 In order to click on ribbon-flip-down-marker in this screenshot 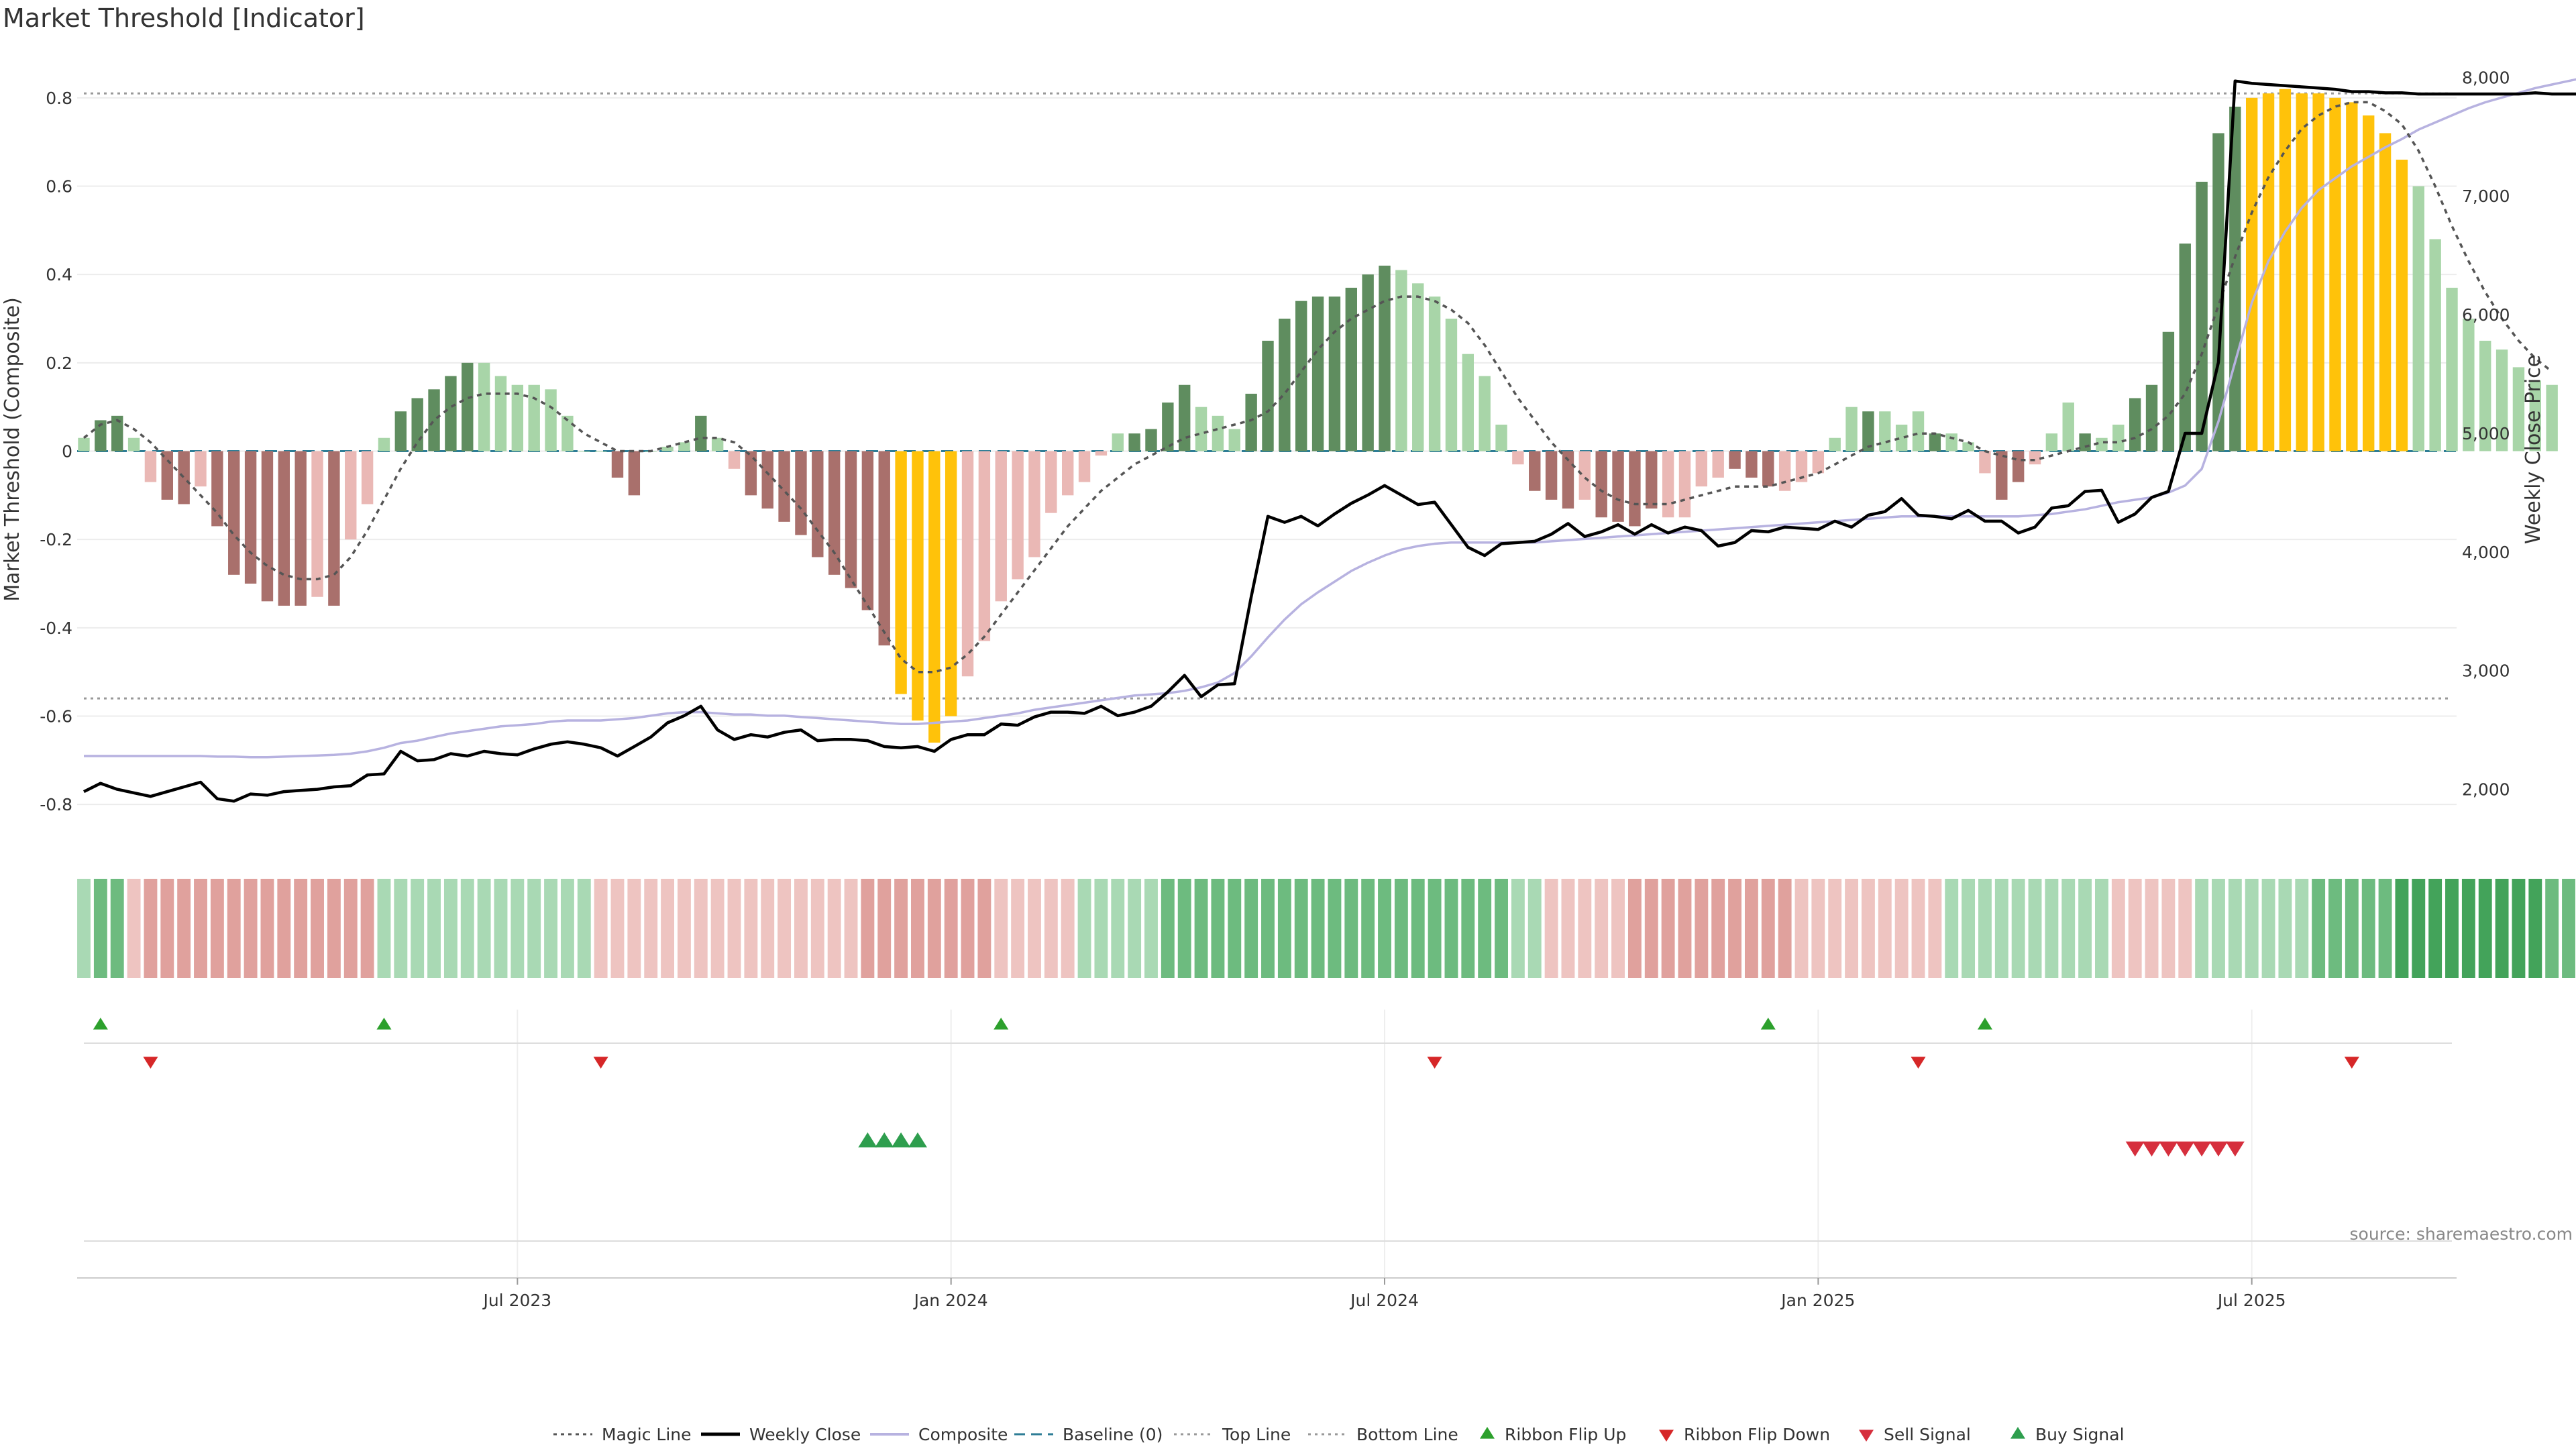, I will do `click(2351, 1063)`.